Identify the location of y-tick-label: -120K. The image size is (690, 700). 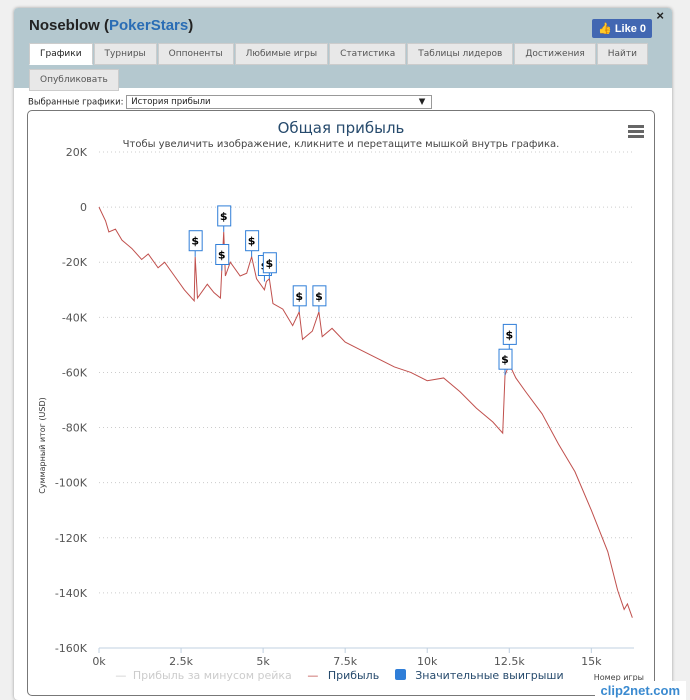
(71, 538).